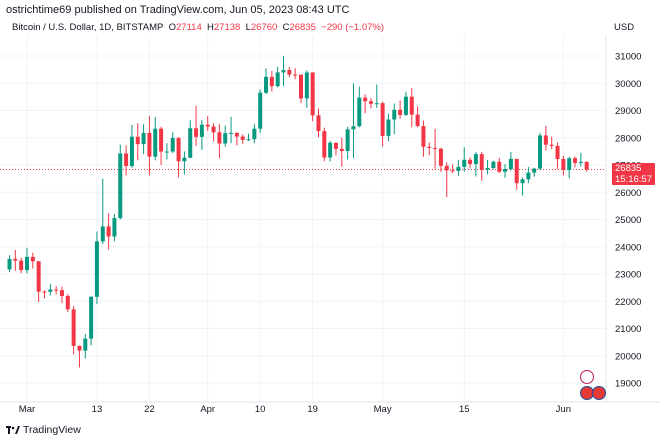 The image size is (660, 440). I want to click on y-tick-label: 30000, so click(628, 84).